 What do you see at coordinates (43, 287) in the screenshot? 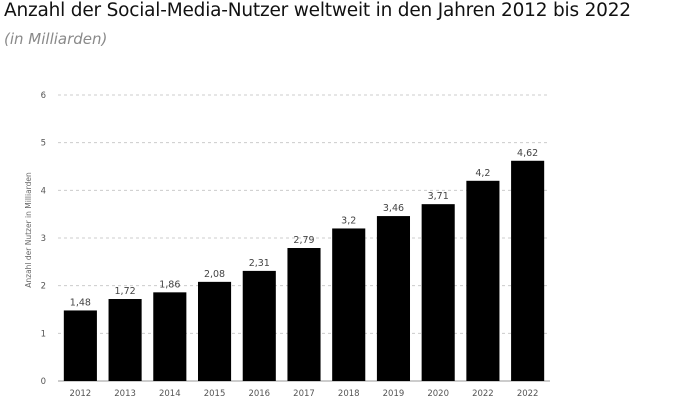
I see `y-tick-label: 2` at bounding box center [43, 287].